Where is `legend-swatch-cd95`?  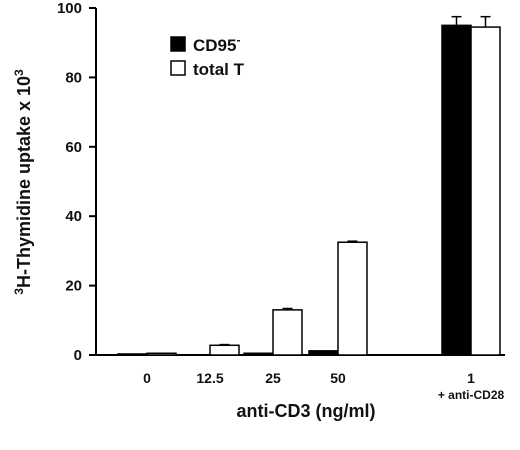 legend-swatch-cd95 is located at coordinates (178, 44).